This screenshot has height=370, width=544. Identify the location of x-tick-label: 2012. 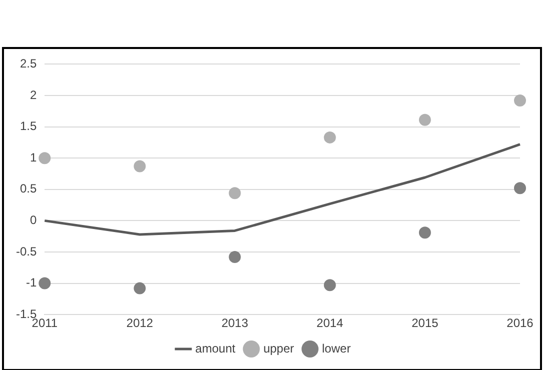
(140, 323).